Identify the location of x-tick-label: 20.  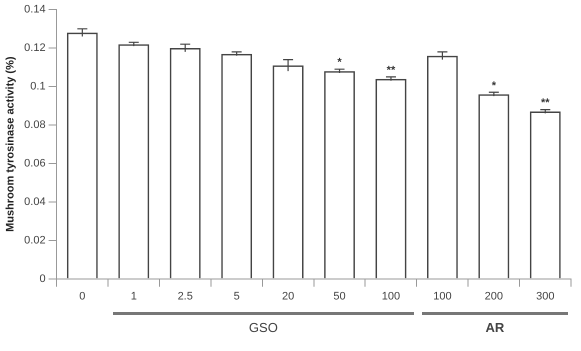
(288, 296).